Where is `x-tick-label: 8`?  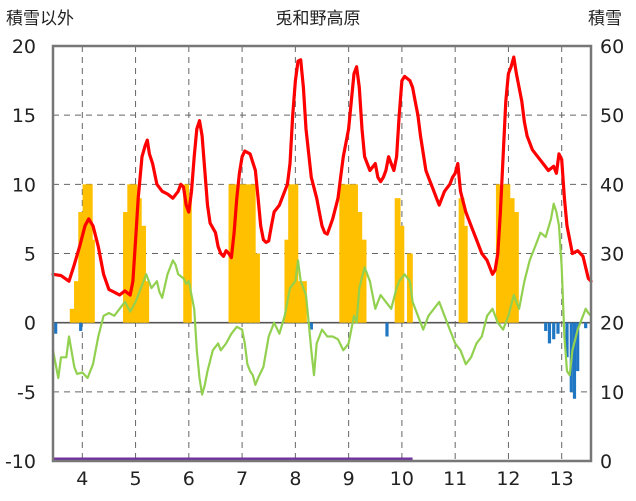 x-tick-label: 8 is located at coordinates (295, 479).